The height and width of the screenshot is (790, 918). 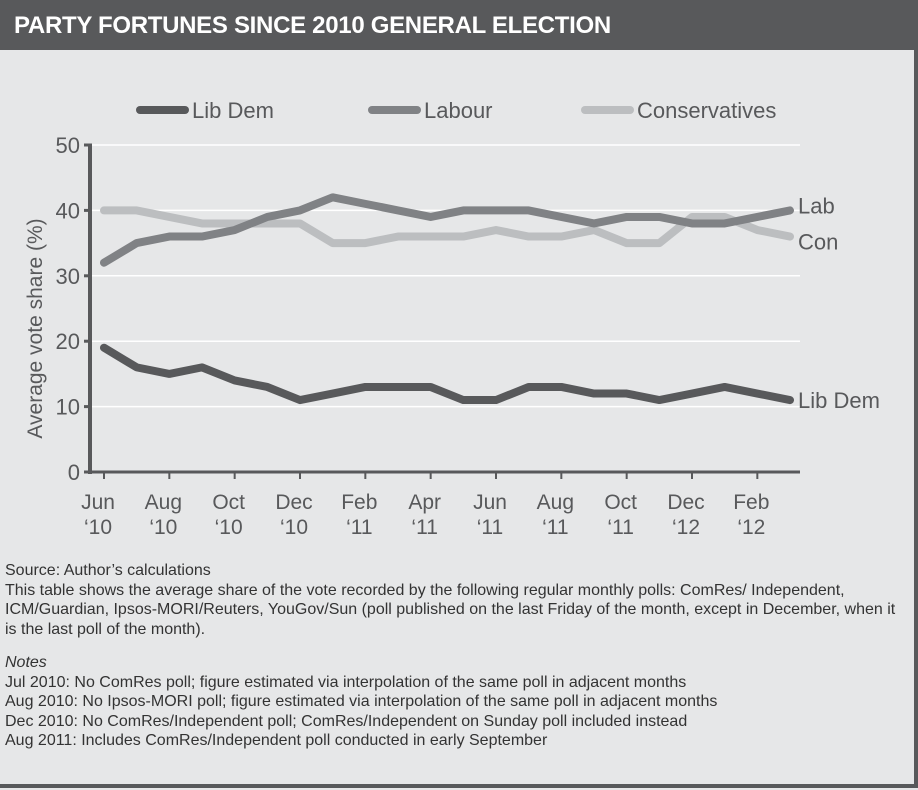 I want to click on y-axis-label: Average vote share (%), so click(x=35, y=328).